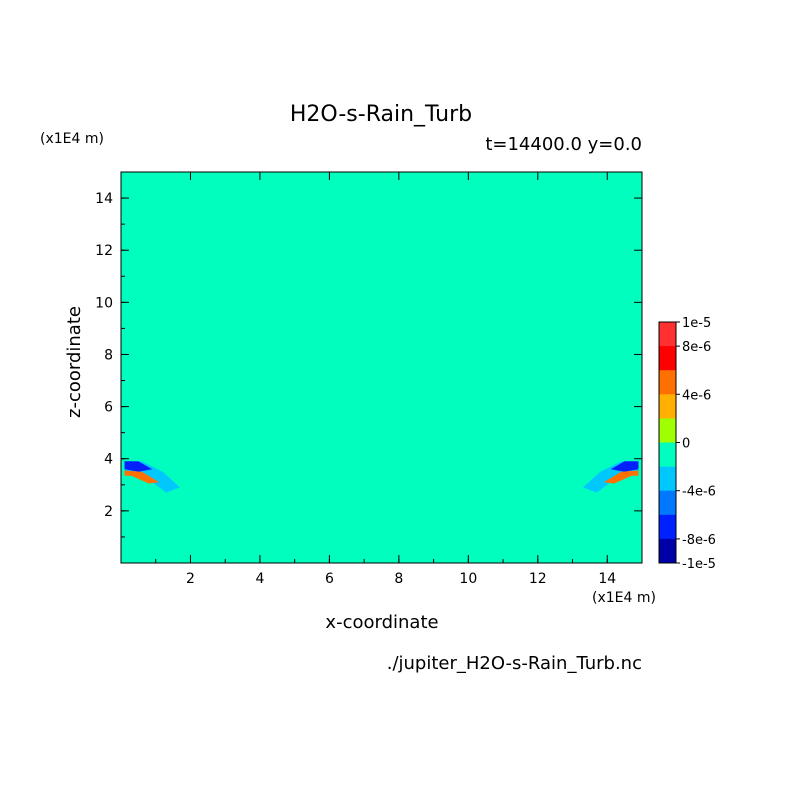 The width and height of the screenshot is (804, 804). What do you see at coordinates (696, 323) in the screenshot?
I see `colorbar-tick-label-0: 1e-5` at bounding box center [696, 323].